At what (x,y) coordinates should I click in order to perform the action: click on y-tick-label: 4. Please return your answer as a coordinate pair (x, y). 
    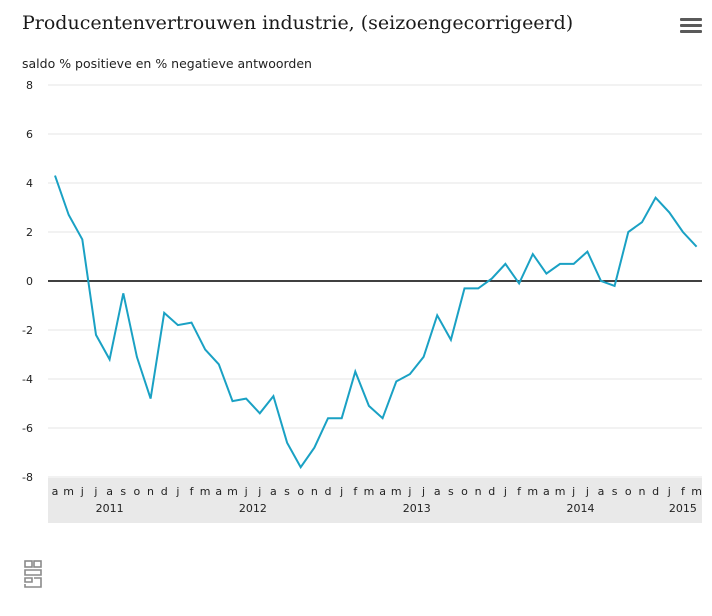
    Looking at the image, I should click on (29, 183).